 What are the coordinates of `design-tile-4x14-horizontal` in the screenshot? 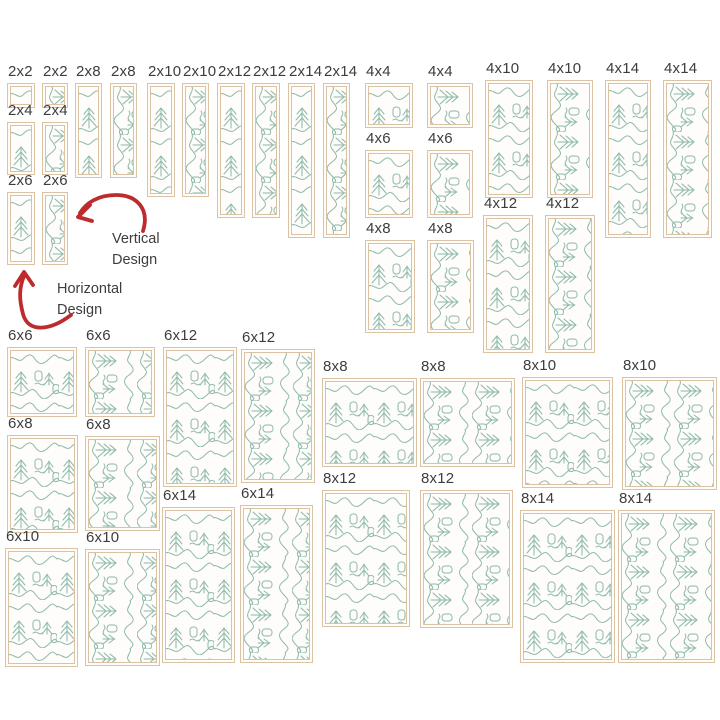 It's located at (628, 159).